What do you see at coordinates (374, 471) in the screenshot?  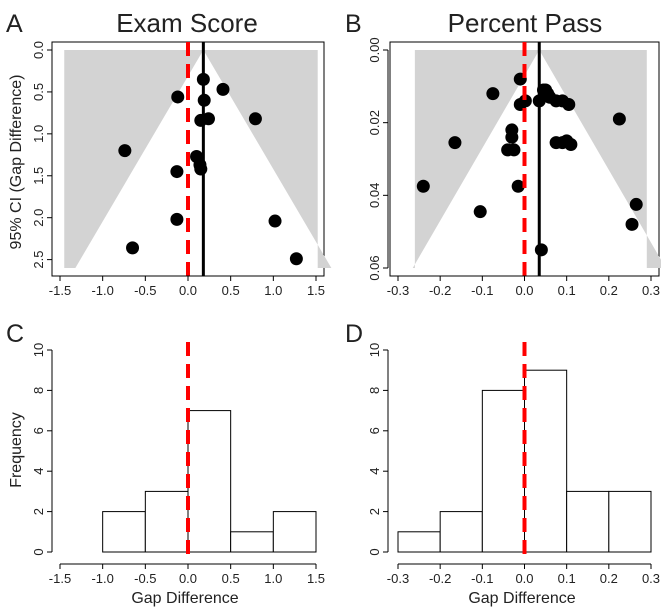 I see `panel-d-y-tick-label-2: 4` at bounding box center [374, 471].